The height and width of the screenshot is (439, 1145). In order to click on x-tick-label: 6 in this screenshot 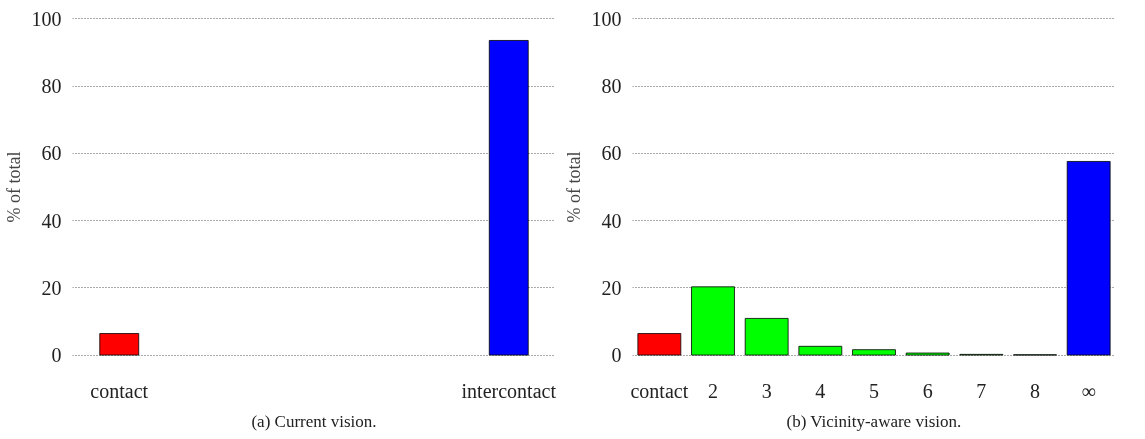, I will do `click(927, 390)`.